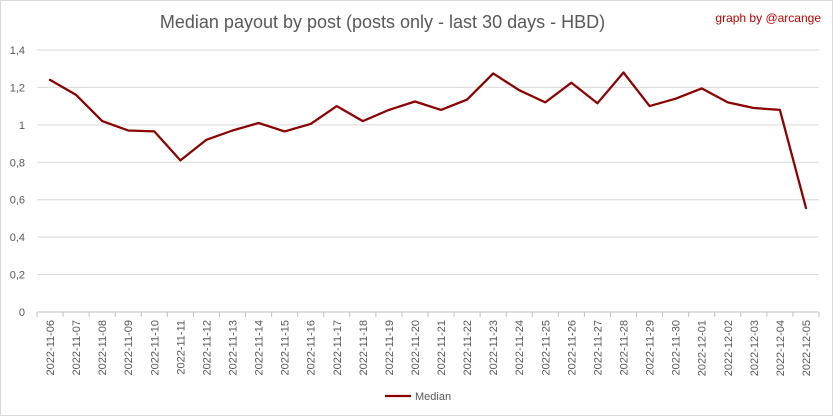 This screenshot has height=416, width=833. I want to click on x-tick-label: 2022-11-30, so click(677, 347).